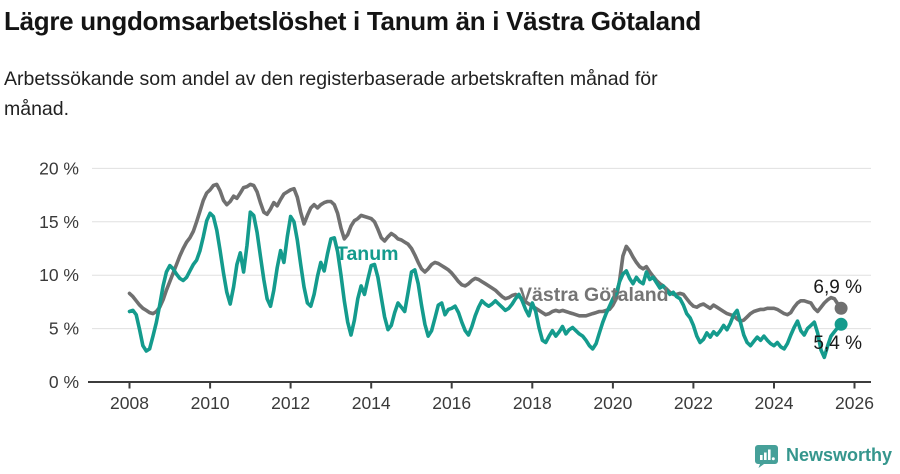 The image size is (900, 474). Describe the element at coordinates (371, 403) in the screenshot. I see `svg-text: 2014` at that location.